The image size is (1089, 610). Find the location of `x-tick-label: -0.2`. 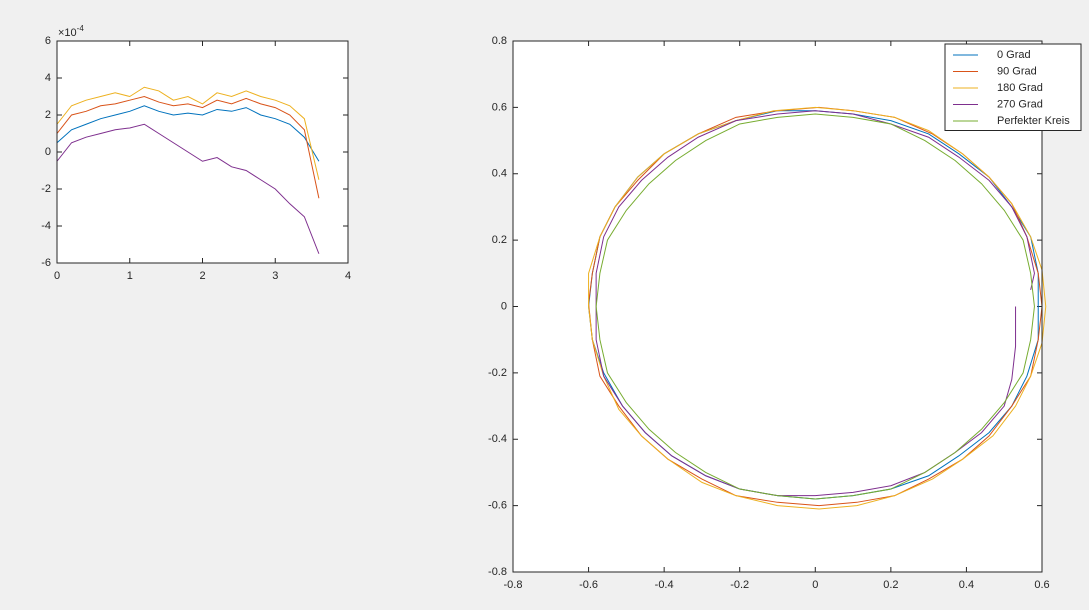

x-tick-label: -0.2 is located at coordinates (739, 585).